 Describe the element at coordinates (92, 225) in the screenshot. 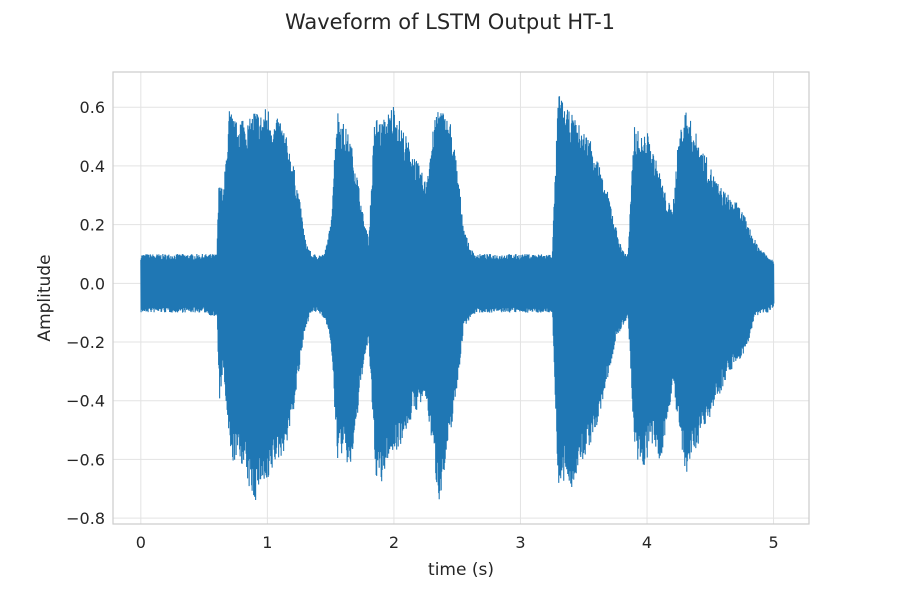

I see `y-tick-label: 0.2` at that location.